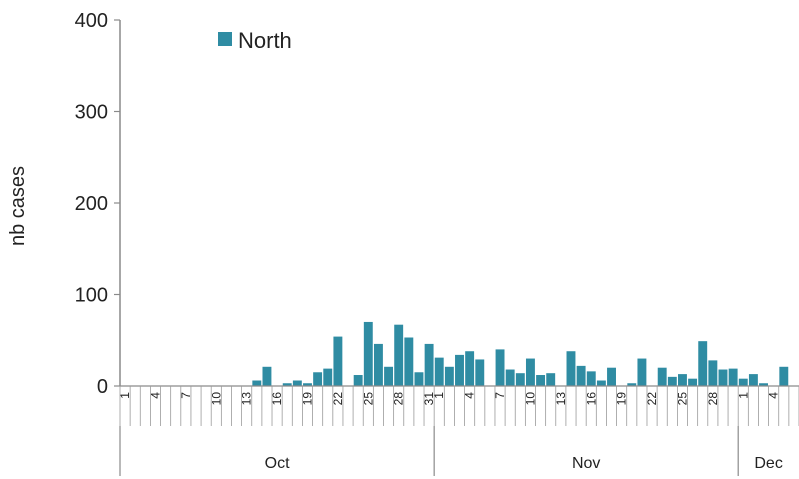 The height and width of the screenshot is (479, 799). I want to click on month-label: Dec, so click(768, 463).